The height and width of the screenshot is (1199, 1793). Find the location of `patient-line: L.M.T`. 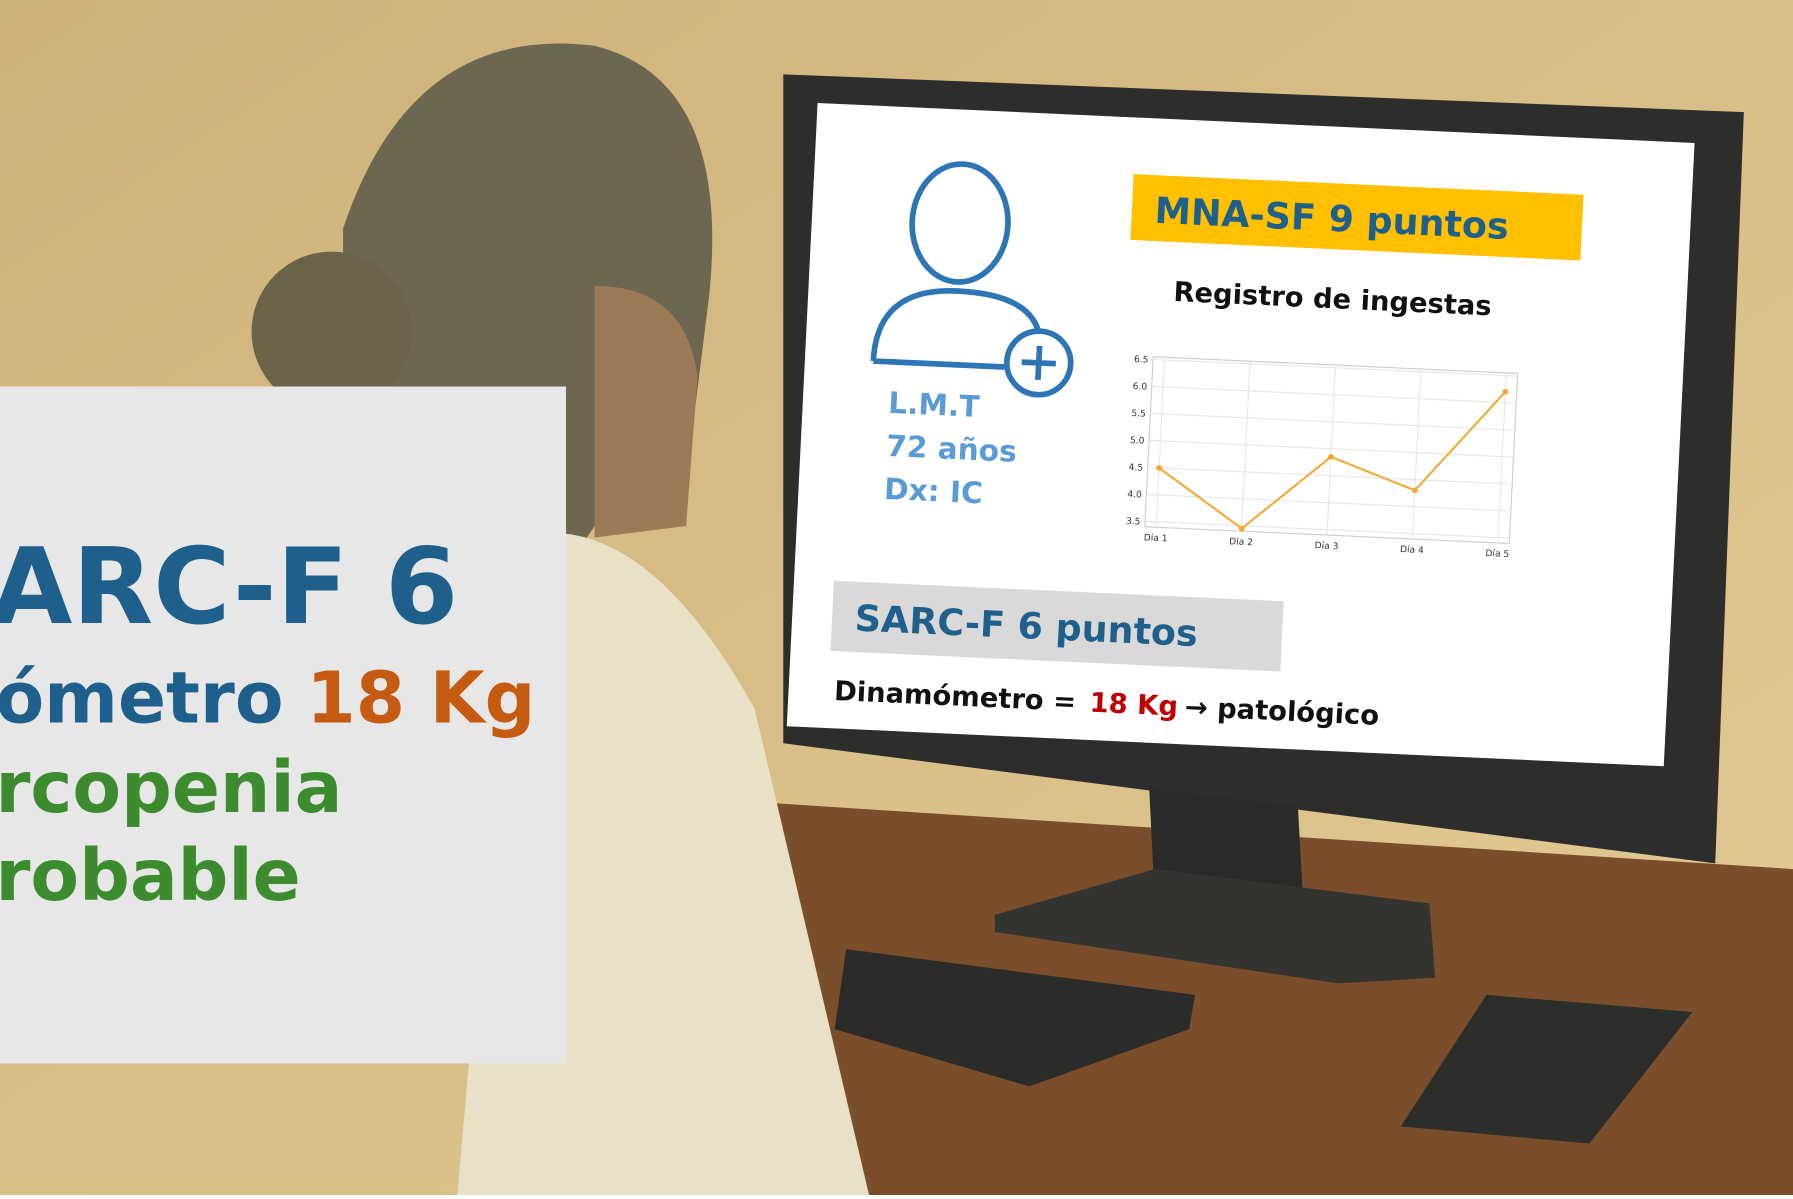

patient-line: L.M.T is located at coordinates (934, 405).